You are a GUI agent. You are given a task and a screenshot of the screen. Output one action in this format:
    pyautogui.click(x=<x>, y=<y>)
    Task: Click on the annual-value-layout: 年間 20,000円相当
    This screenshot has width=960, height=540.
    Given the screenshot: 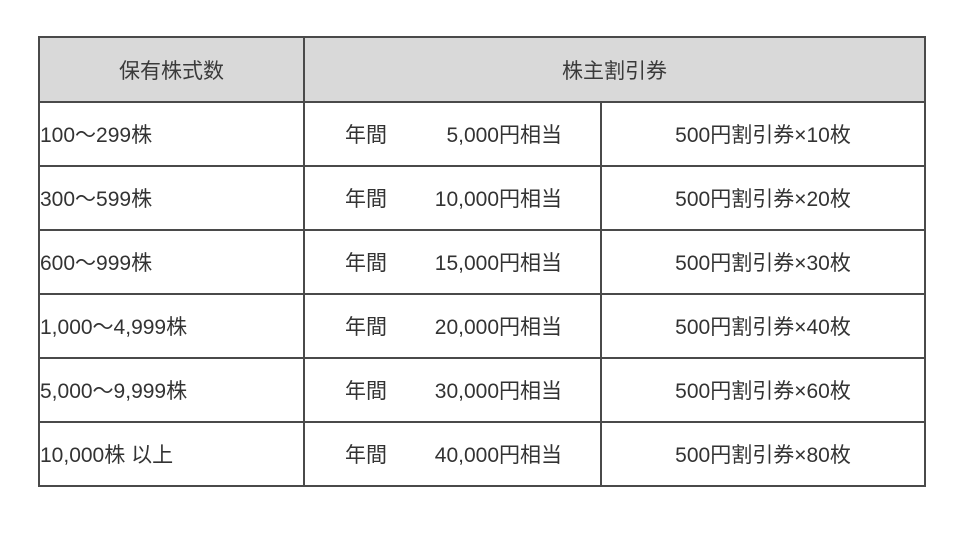 What is the action you would take?
    pyautogui.click(x=452, y=326)
    